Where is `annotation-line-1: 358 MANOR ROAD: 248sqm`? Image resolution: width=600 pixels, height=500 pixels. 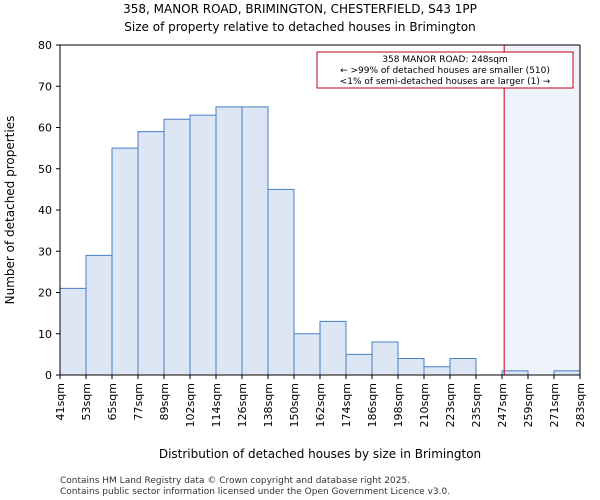
annotation-line-1: 358 MANOR ROAD: 248sqm is located at coordinates (444, 60).